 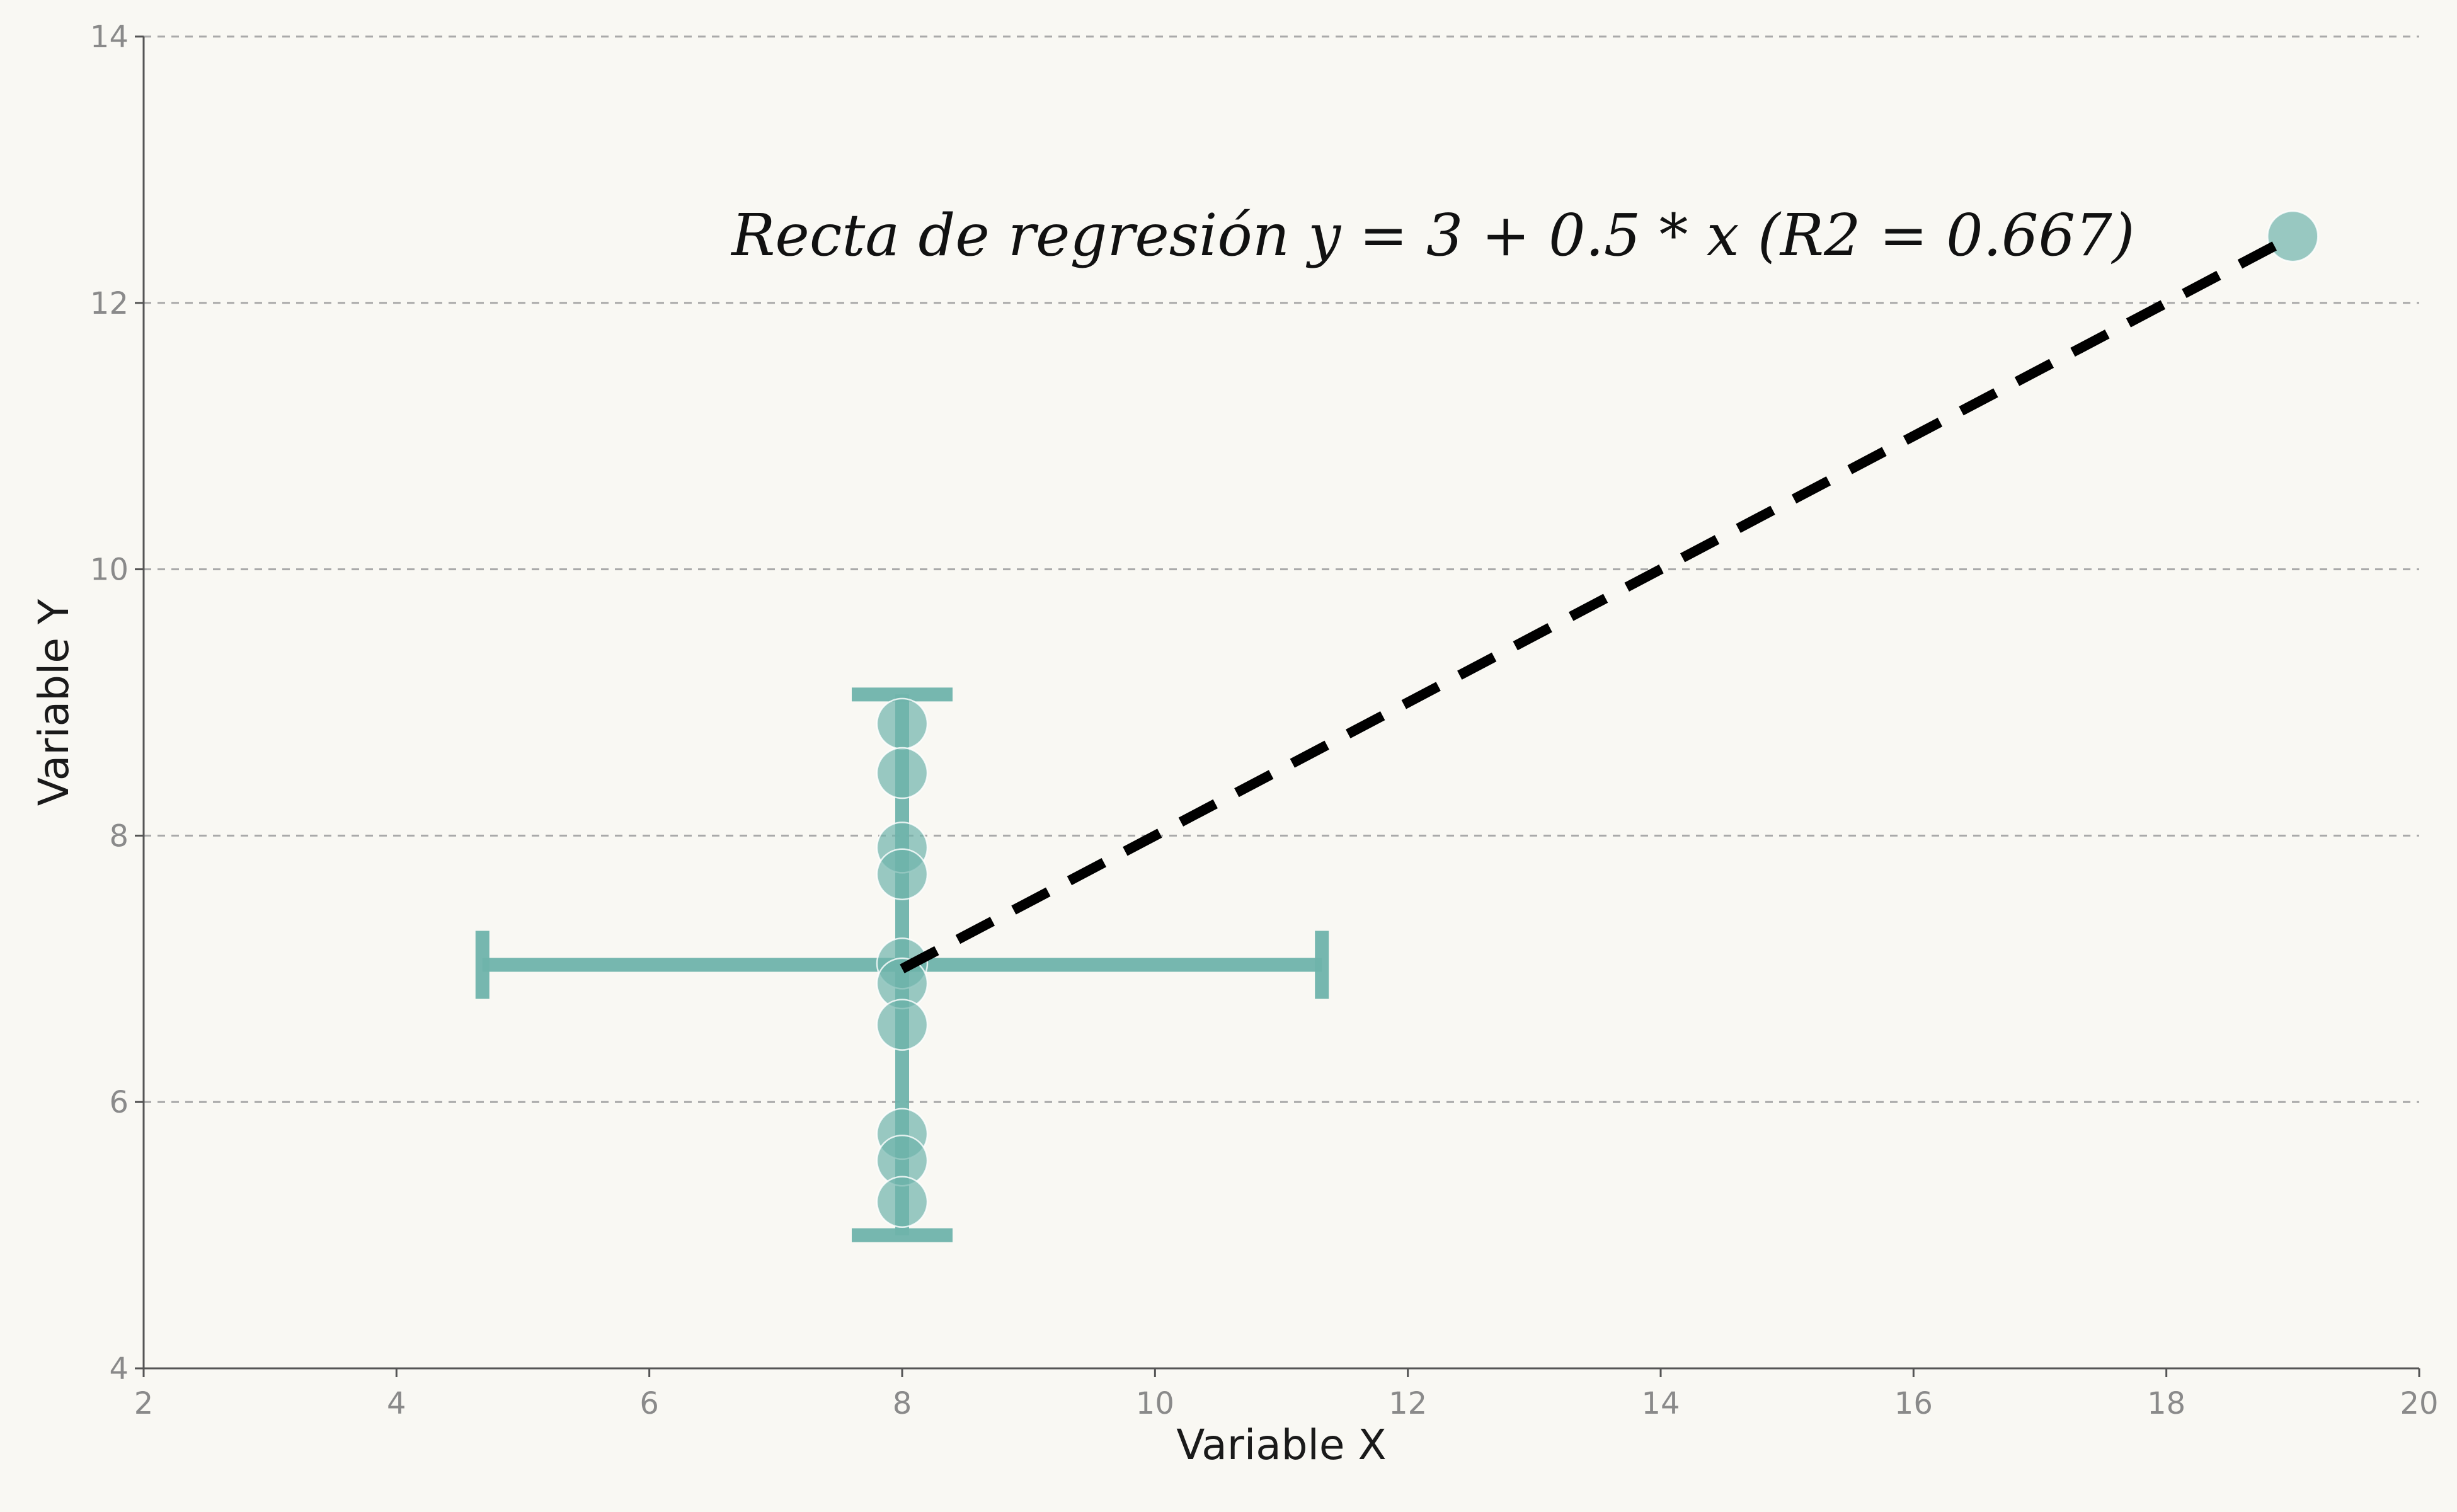 I want to click on y-tick-label: 12, so click(x=109, y=303).